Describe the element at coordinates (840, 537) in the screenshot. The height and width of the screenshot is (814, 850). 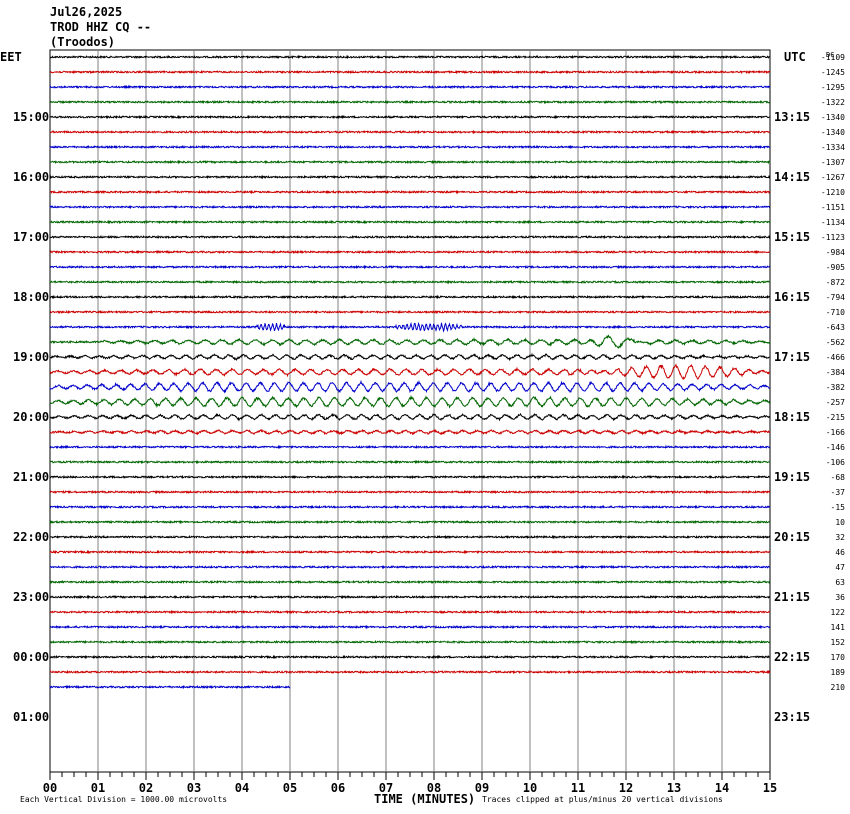
I see `dc-offset-label: 32` at that location.